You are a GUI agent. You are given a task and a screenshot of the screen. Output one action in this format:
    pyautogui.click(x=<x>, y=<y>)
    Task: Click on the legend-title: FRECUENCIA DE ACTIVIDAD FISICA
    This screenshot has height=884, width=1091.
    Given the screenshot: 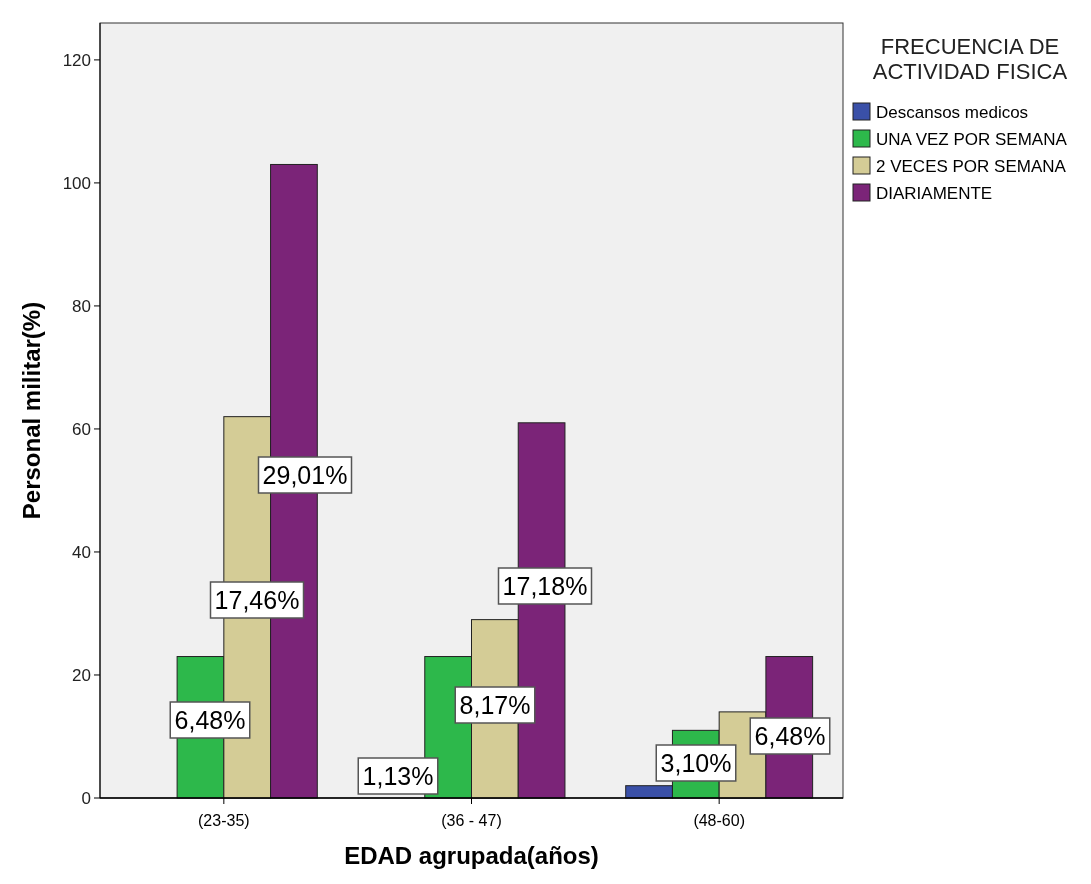 What is the action you would take?
    pyautogui.click(x=970, y=59)
    